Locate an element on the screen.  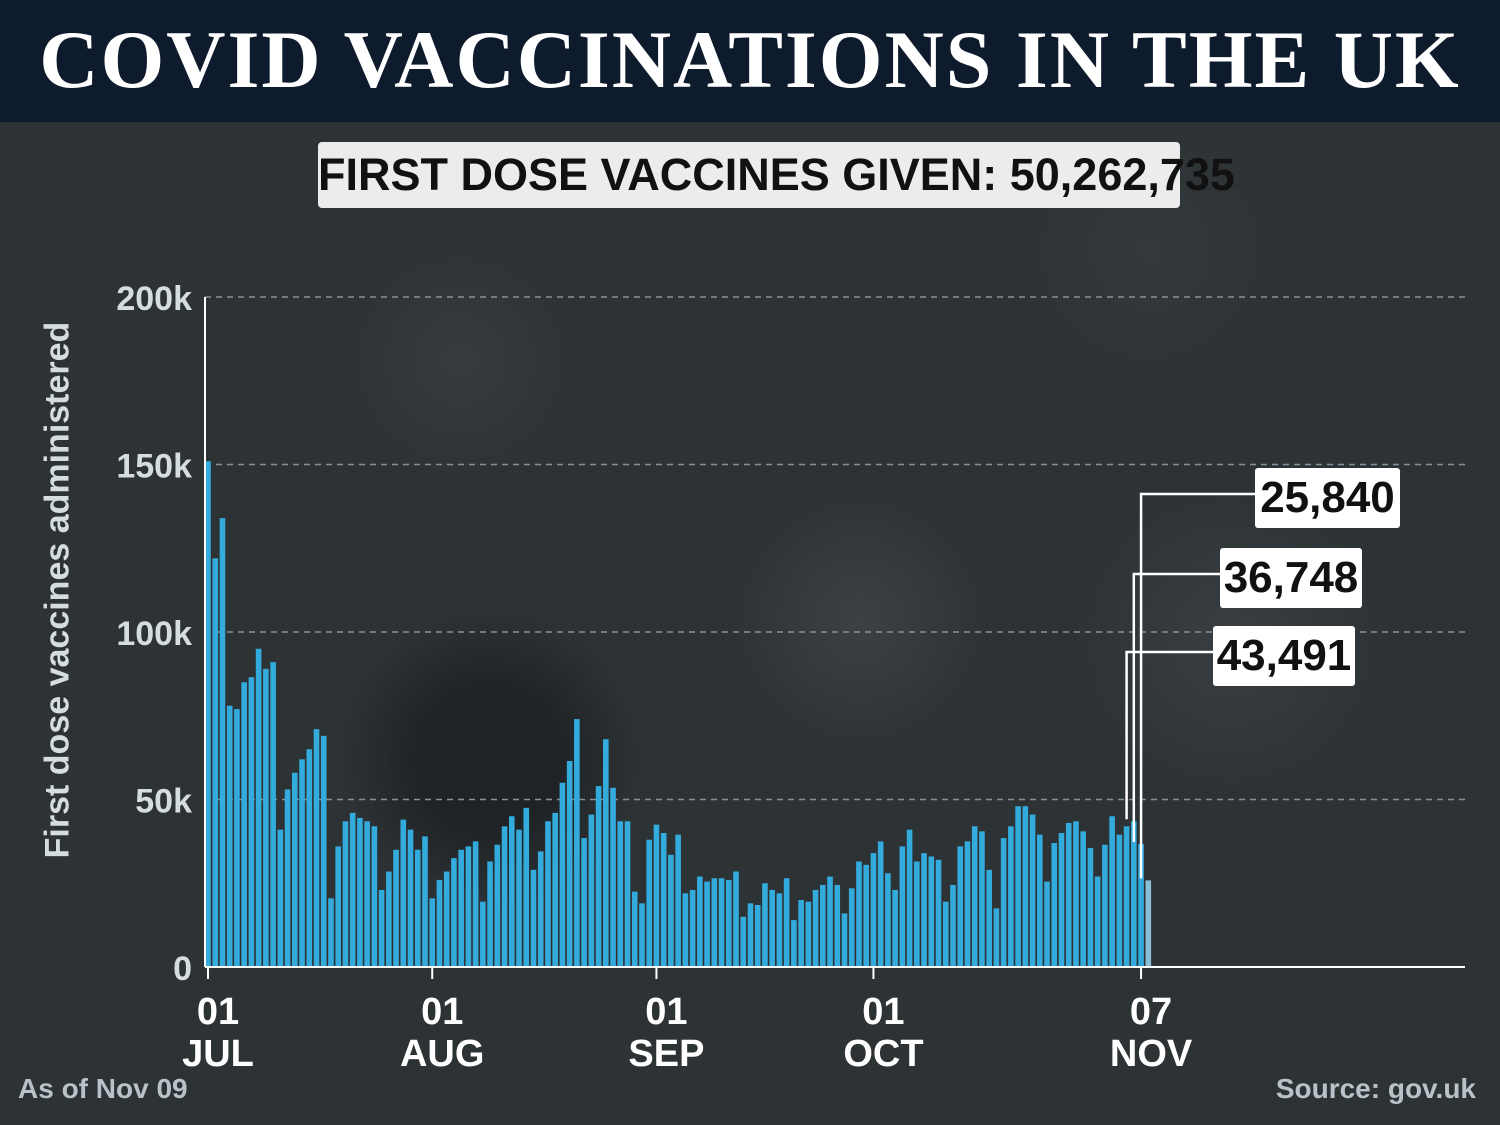
y-tick-label: 100k is located at coordinates (154, 634).